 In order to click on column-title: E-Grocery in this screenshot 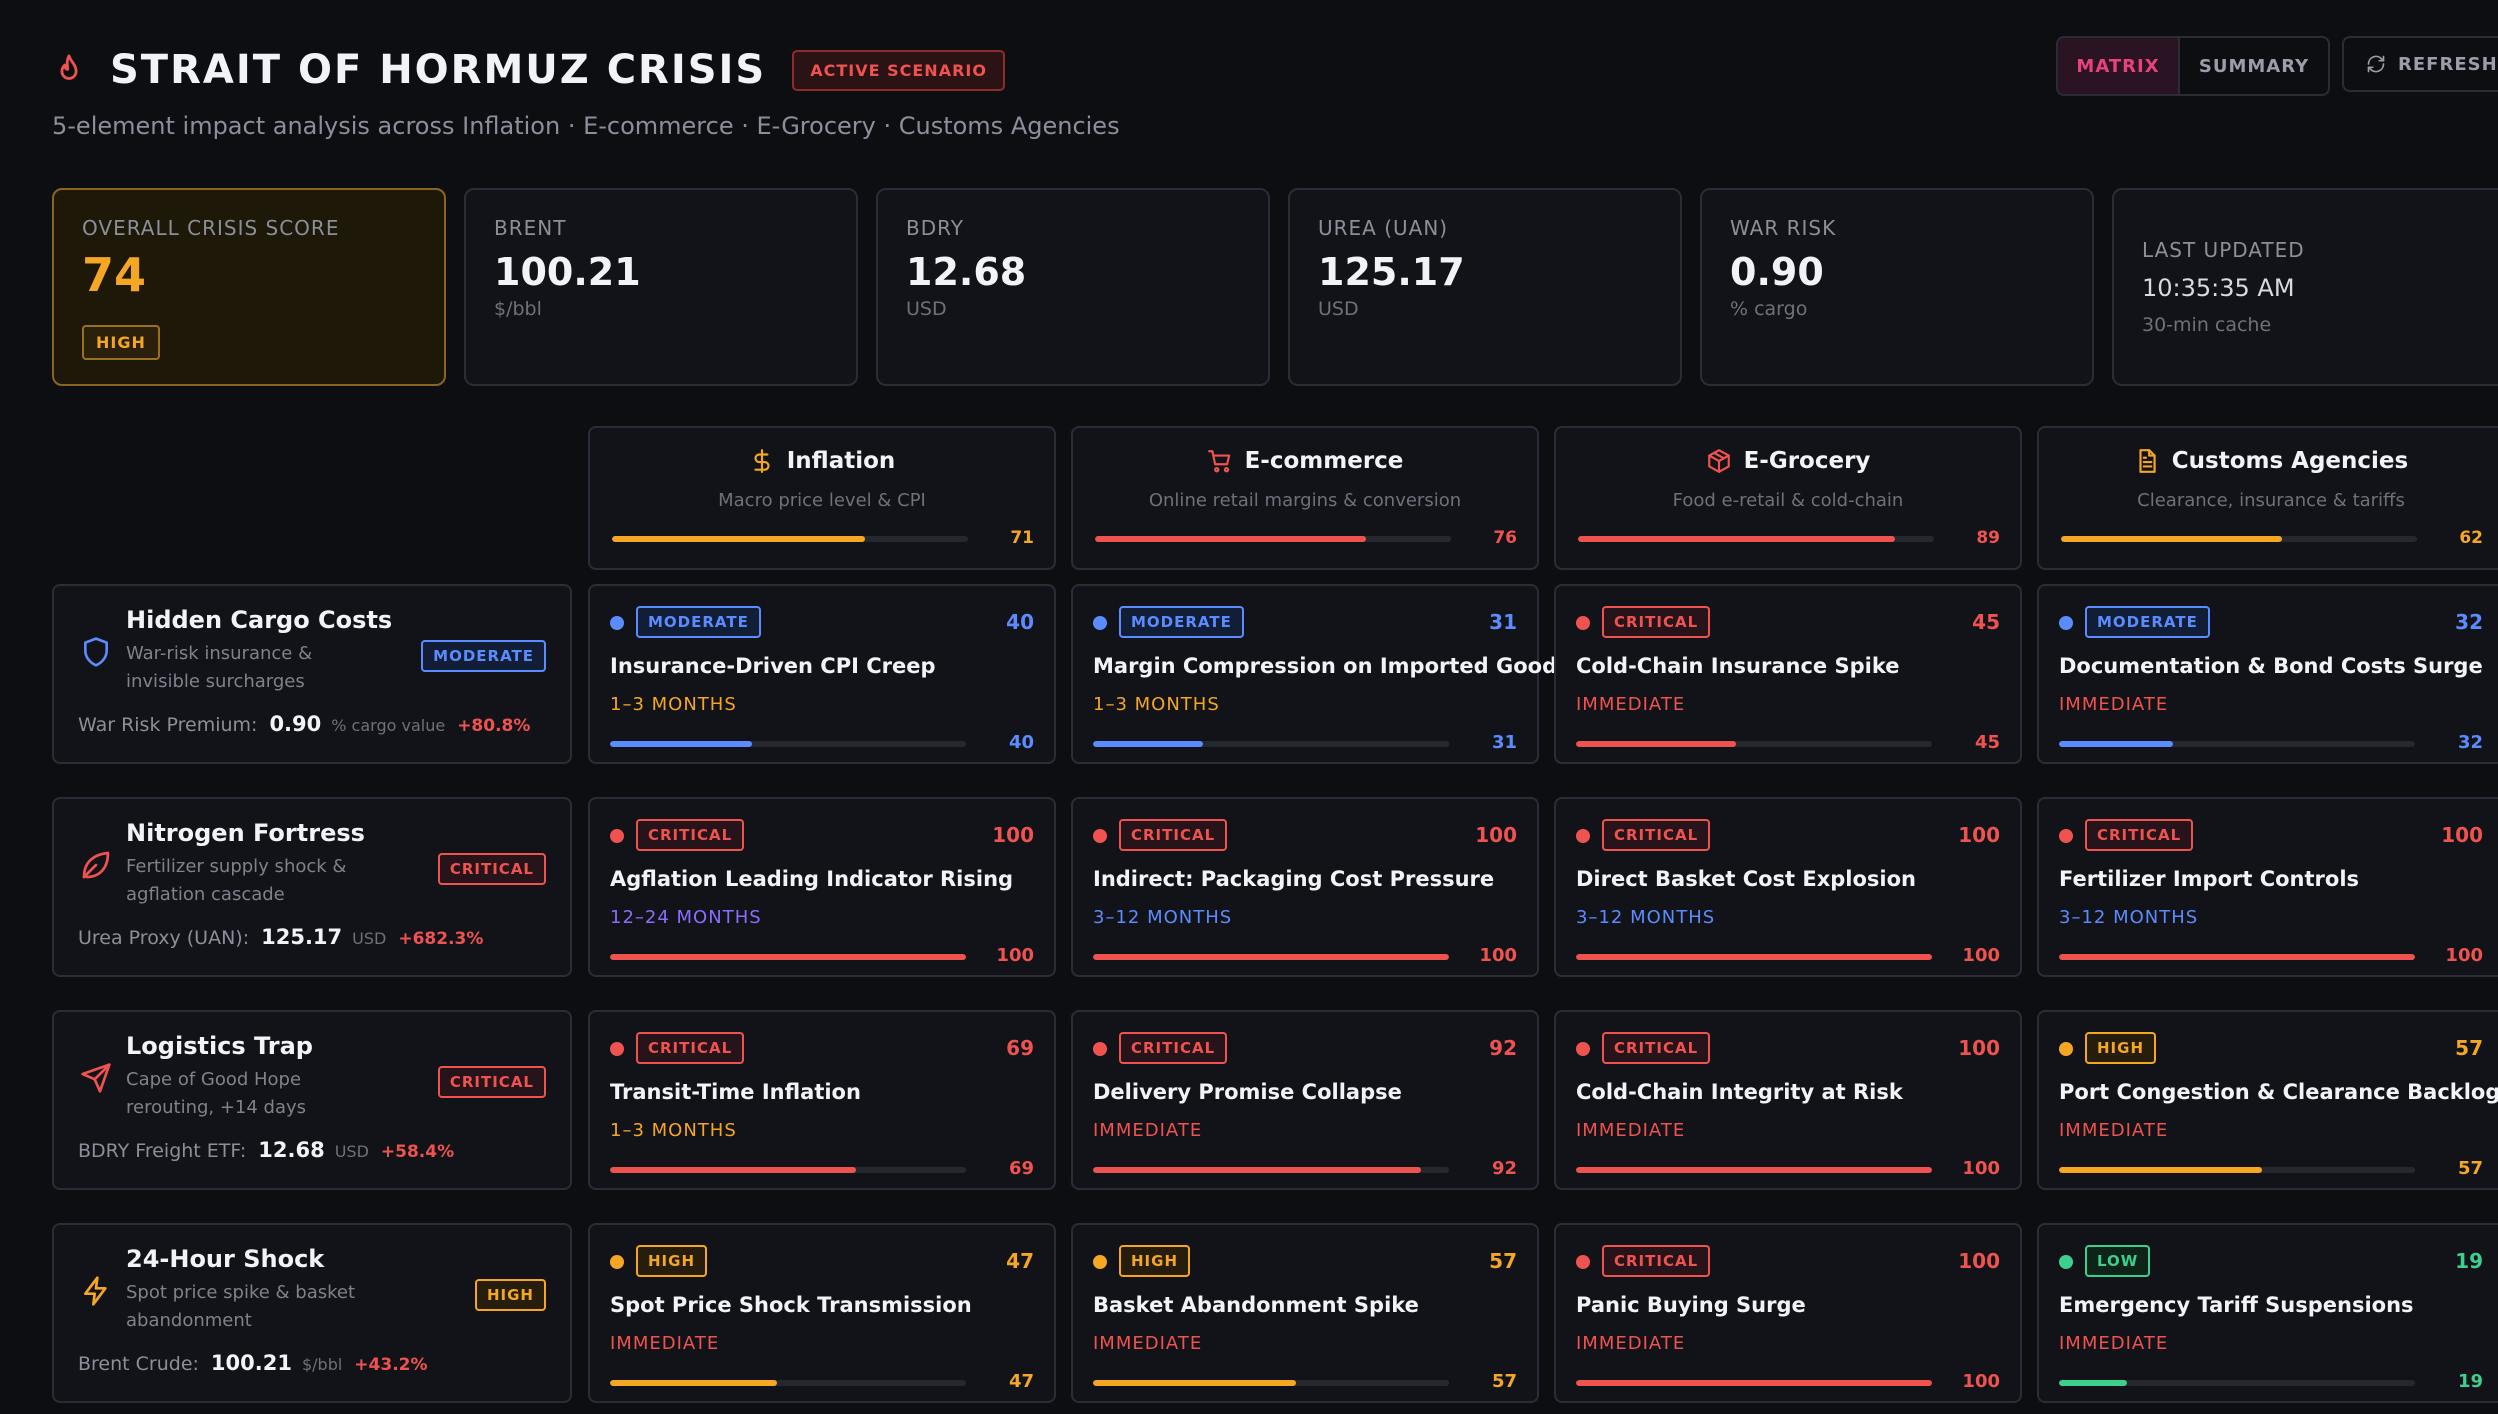, I will do `click(1807, 461)`.